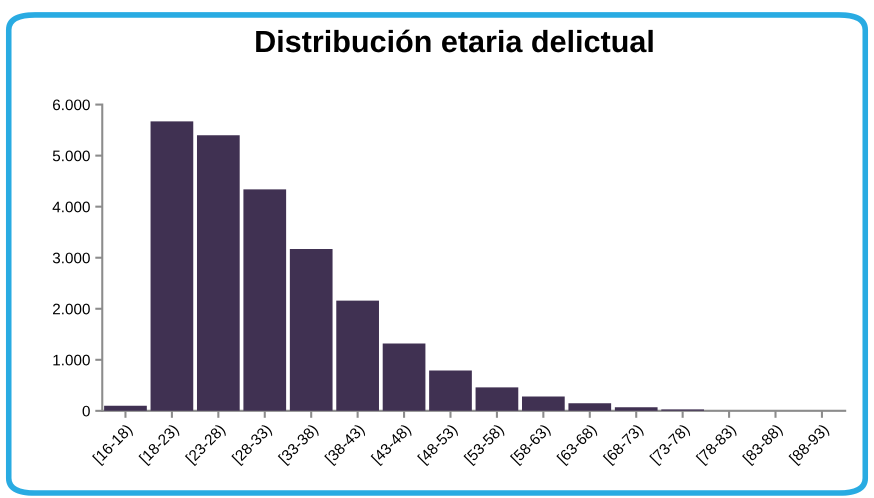  Describe the element at coordinates (71, 360) in the screenshot. I see `y-tick-label: 1.000` at that location.